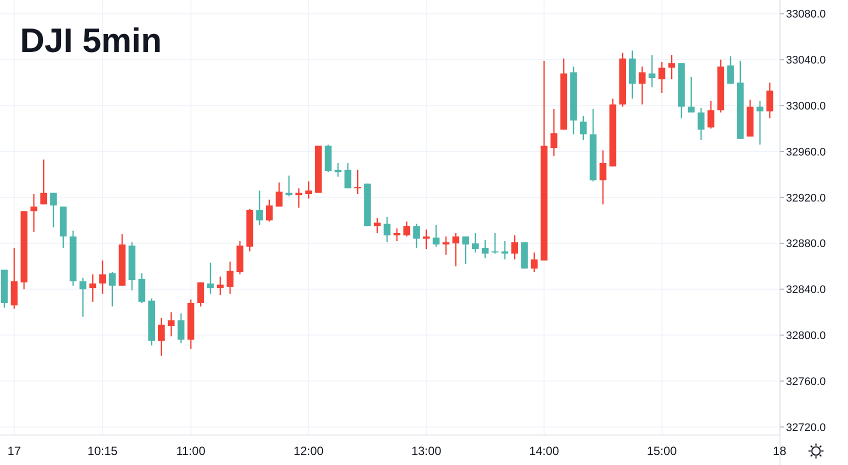 The image size is (848, 465). What do you see at coordinates (806, 290) in the screenshot?
I see `y-tick-label: 32840.0` at bounding box center [806, 290].